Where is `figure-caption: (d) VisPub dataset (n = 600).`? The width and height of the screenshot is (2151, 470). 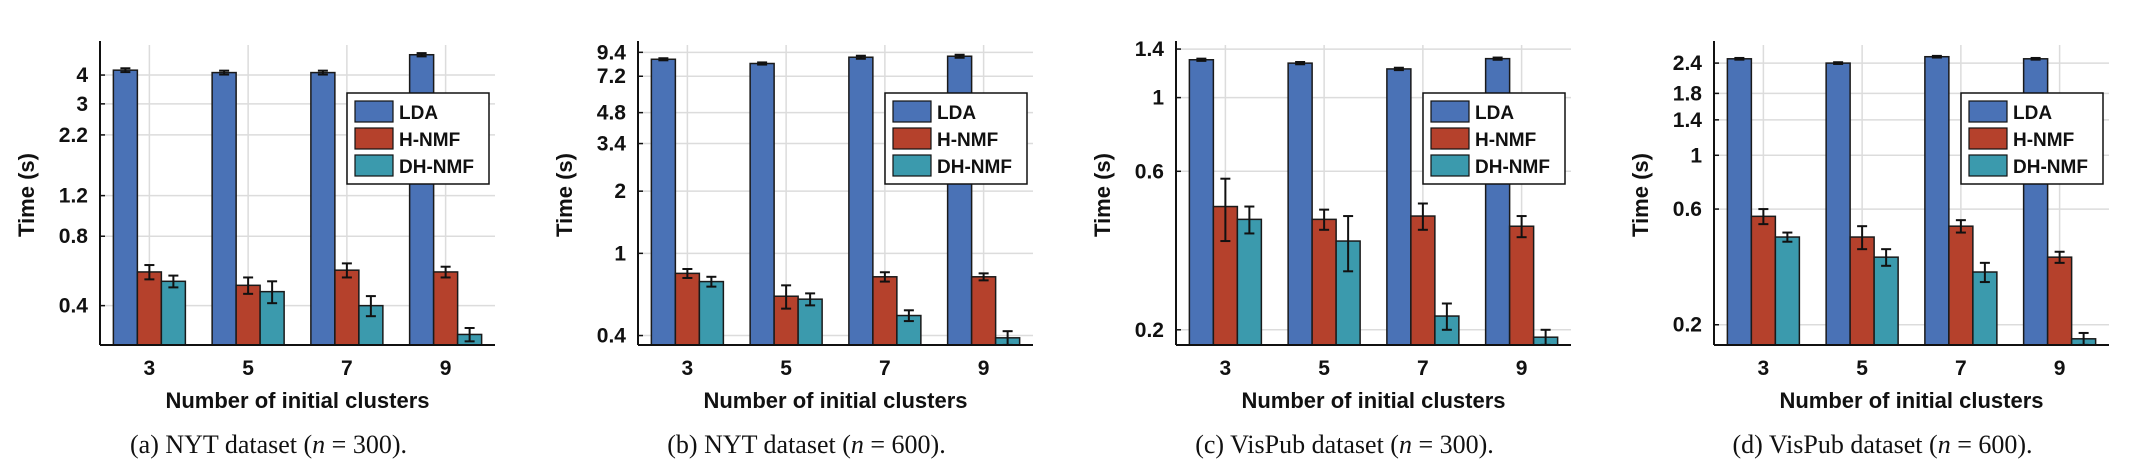 figure-caption: (d) VisPub dataset (n = 600). is located at coordinates (1882, 445).